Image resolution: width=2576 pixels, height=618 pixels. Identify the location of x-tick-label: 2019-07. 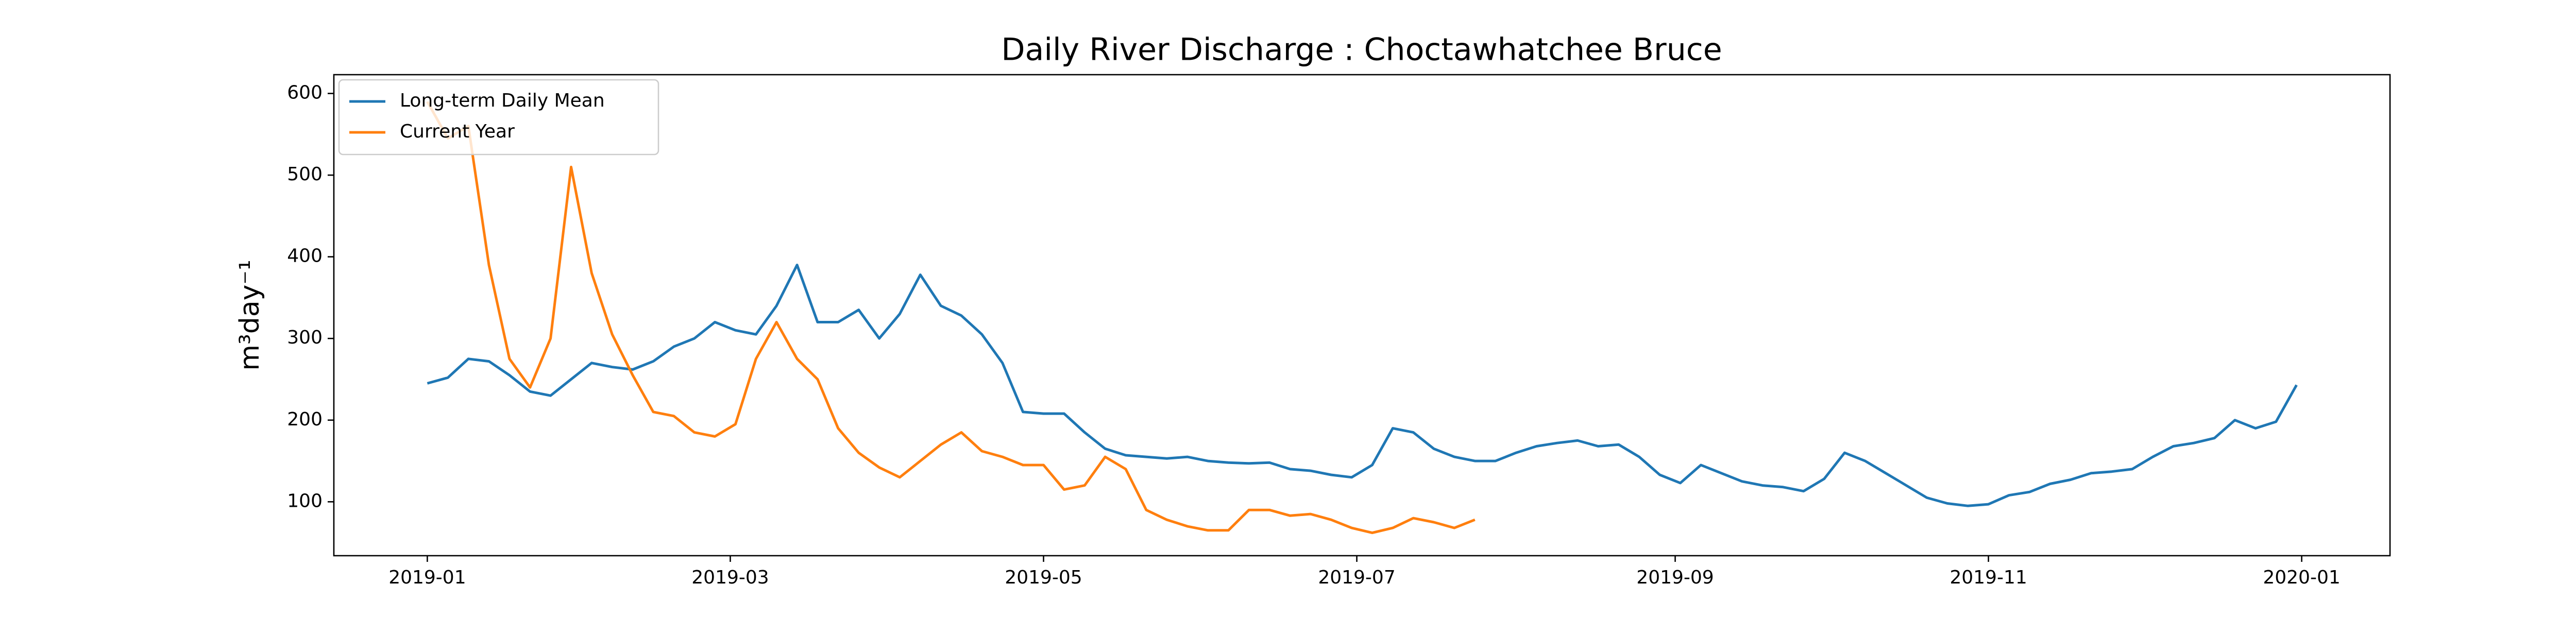
(1356, 577).